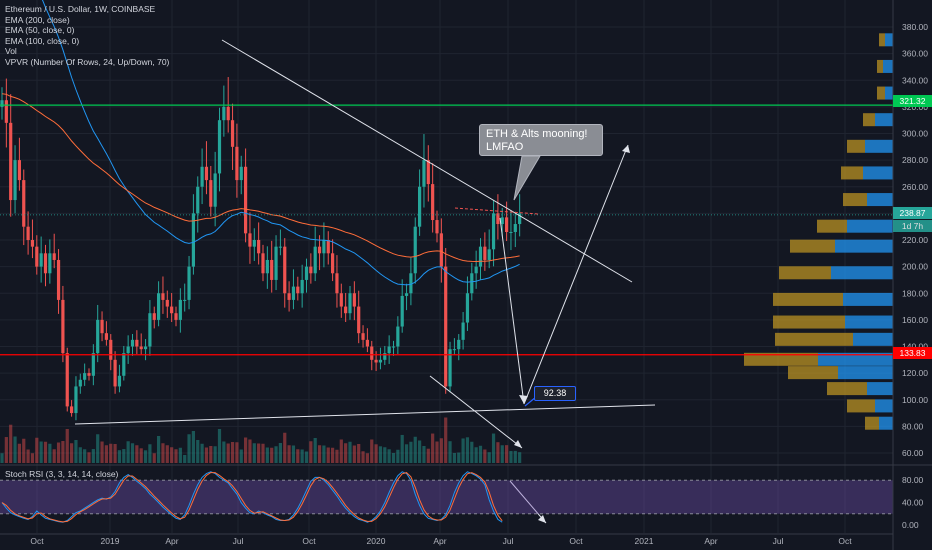 Image resolution: width=932 pixels, height=550 pixels. What do you see at coordinates (365, 414) in the screenshot?
I see `ascending-support-line` at bounding box center [365, 414].